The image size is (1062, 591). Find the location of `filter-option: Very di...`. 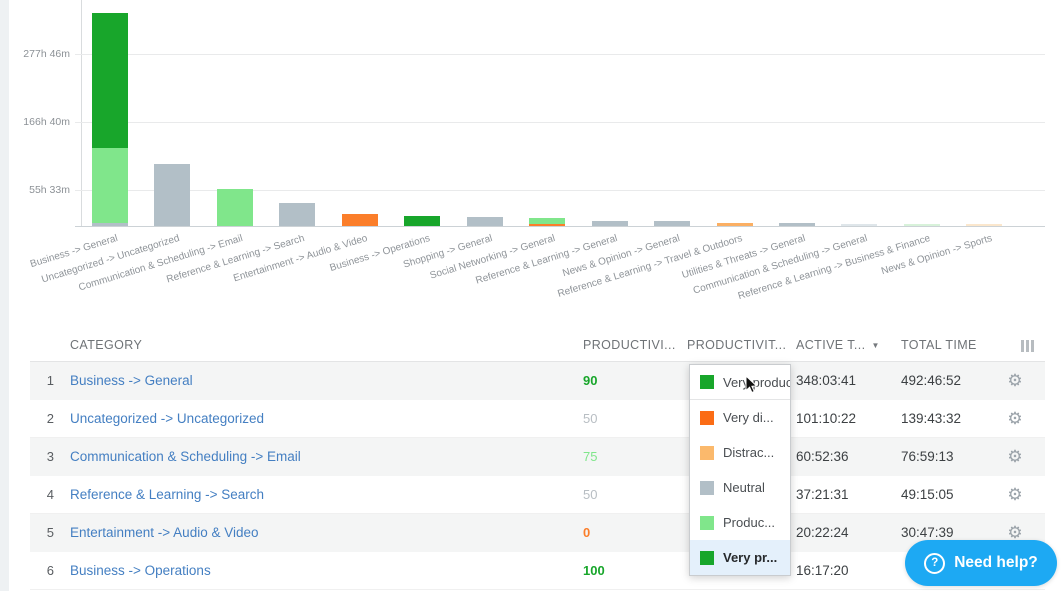

filter-option: Very di... is located at coordinates (740, 417).